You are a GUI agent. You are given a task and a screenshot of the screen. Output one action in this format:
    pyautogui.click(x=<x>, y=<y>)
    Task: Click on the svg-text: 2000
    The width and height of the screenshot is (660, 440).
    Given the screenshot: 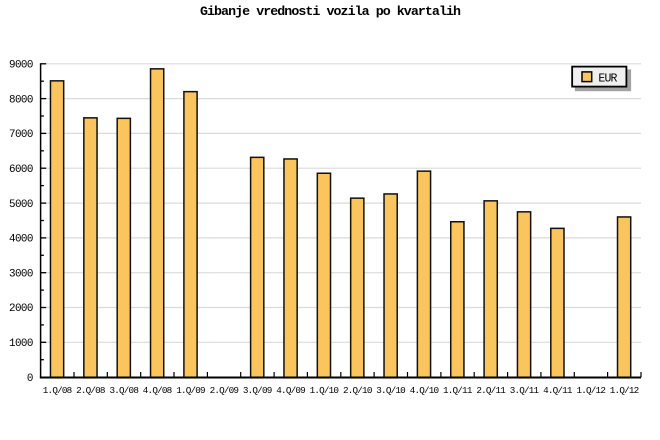 What is the action you would take?
    pyautogui.click(x=21, y=309)
    